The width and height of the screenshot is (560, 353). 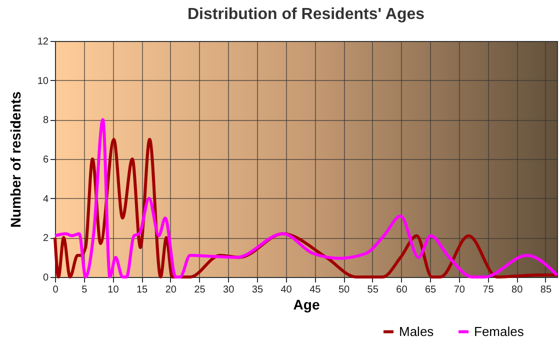 I want to click on x-tick-label: 75, so click(x=488, y=290).